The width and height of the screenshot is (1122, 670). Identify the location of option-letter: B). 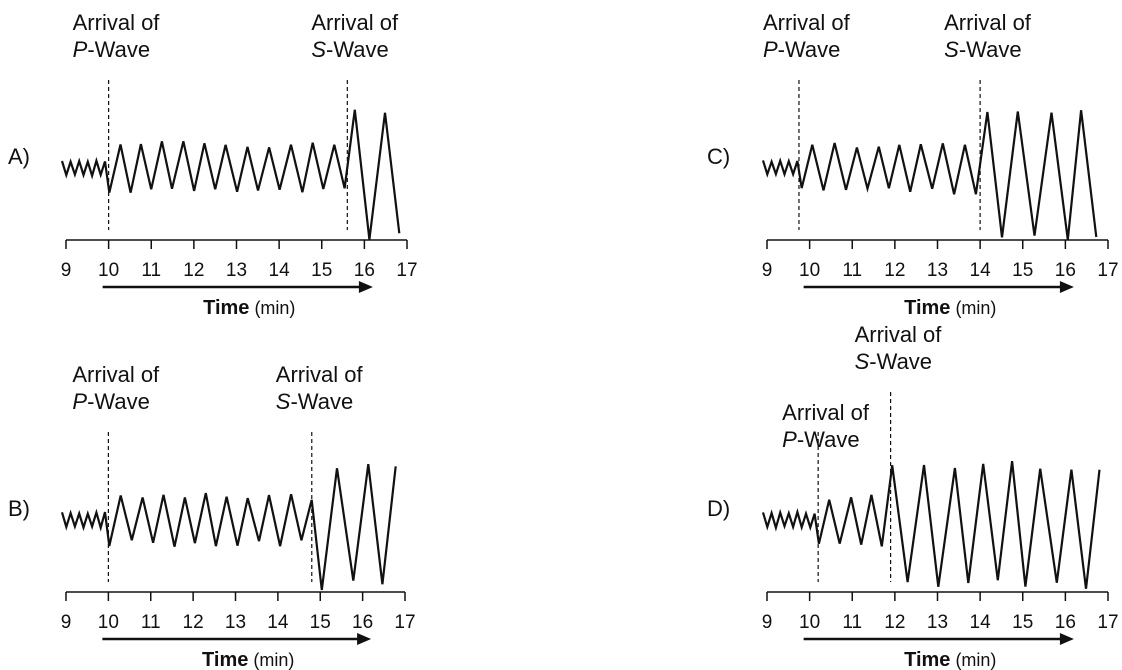
(19, 508).